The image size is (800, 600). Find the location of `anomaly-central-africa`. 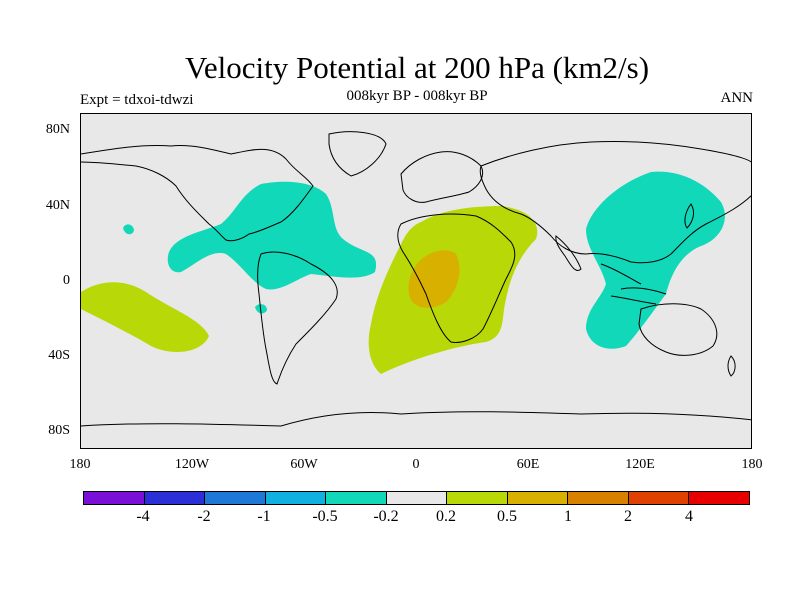

anomaly-central-africa is located at coordinates (434, 279).